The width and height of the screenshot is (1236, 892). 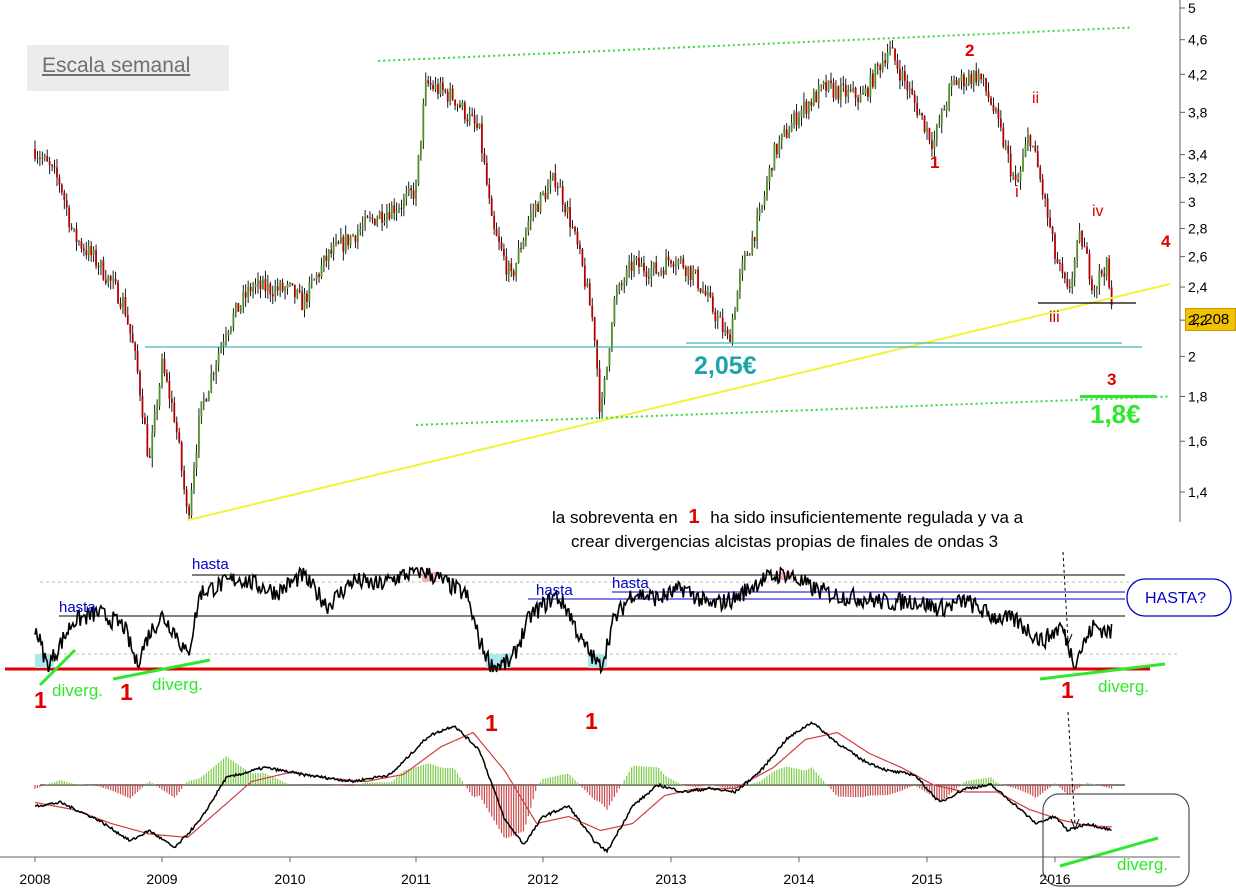 I want to click on wave-label-1: 1, so click(x=934, y=162).